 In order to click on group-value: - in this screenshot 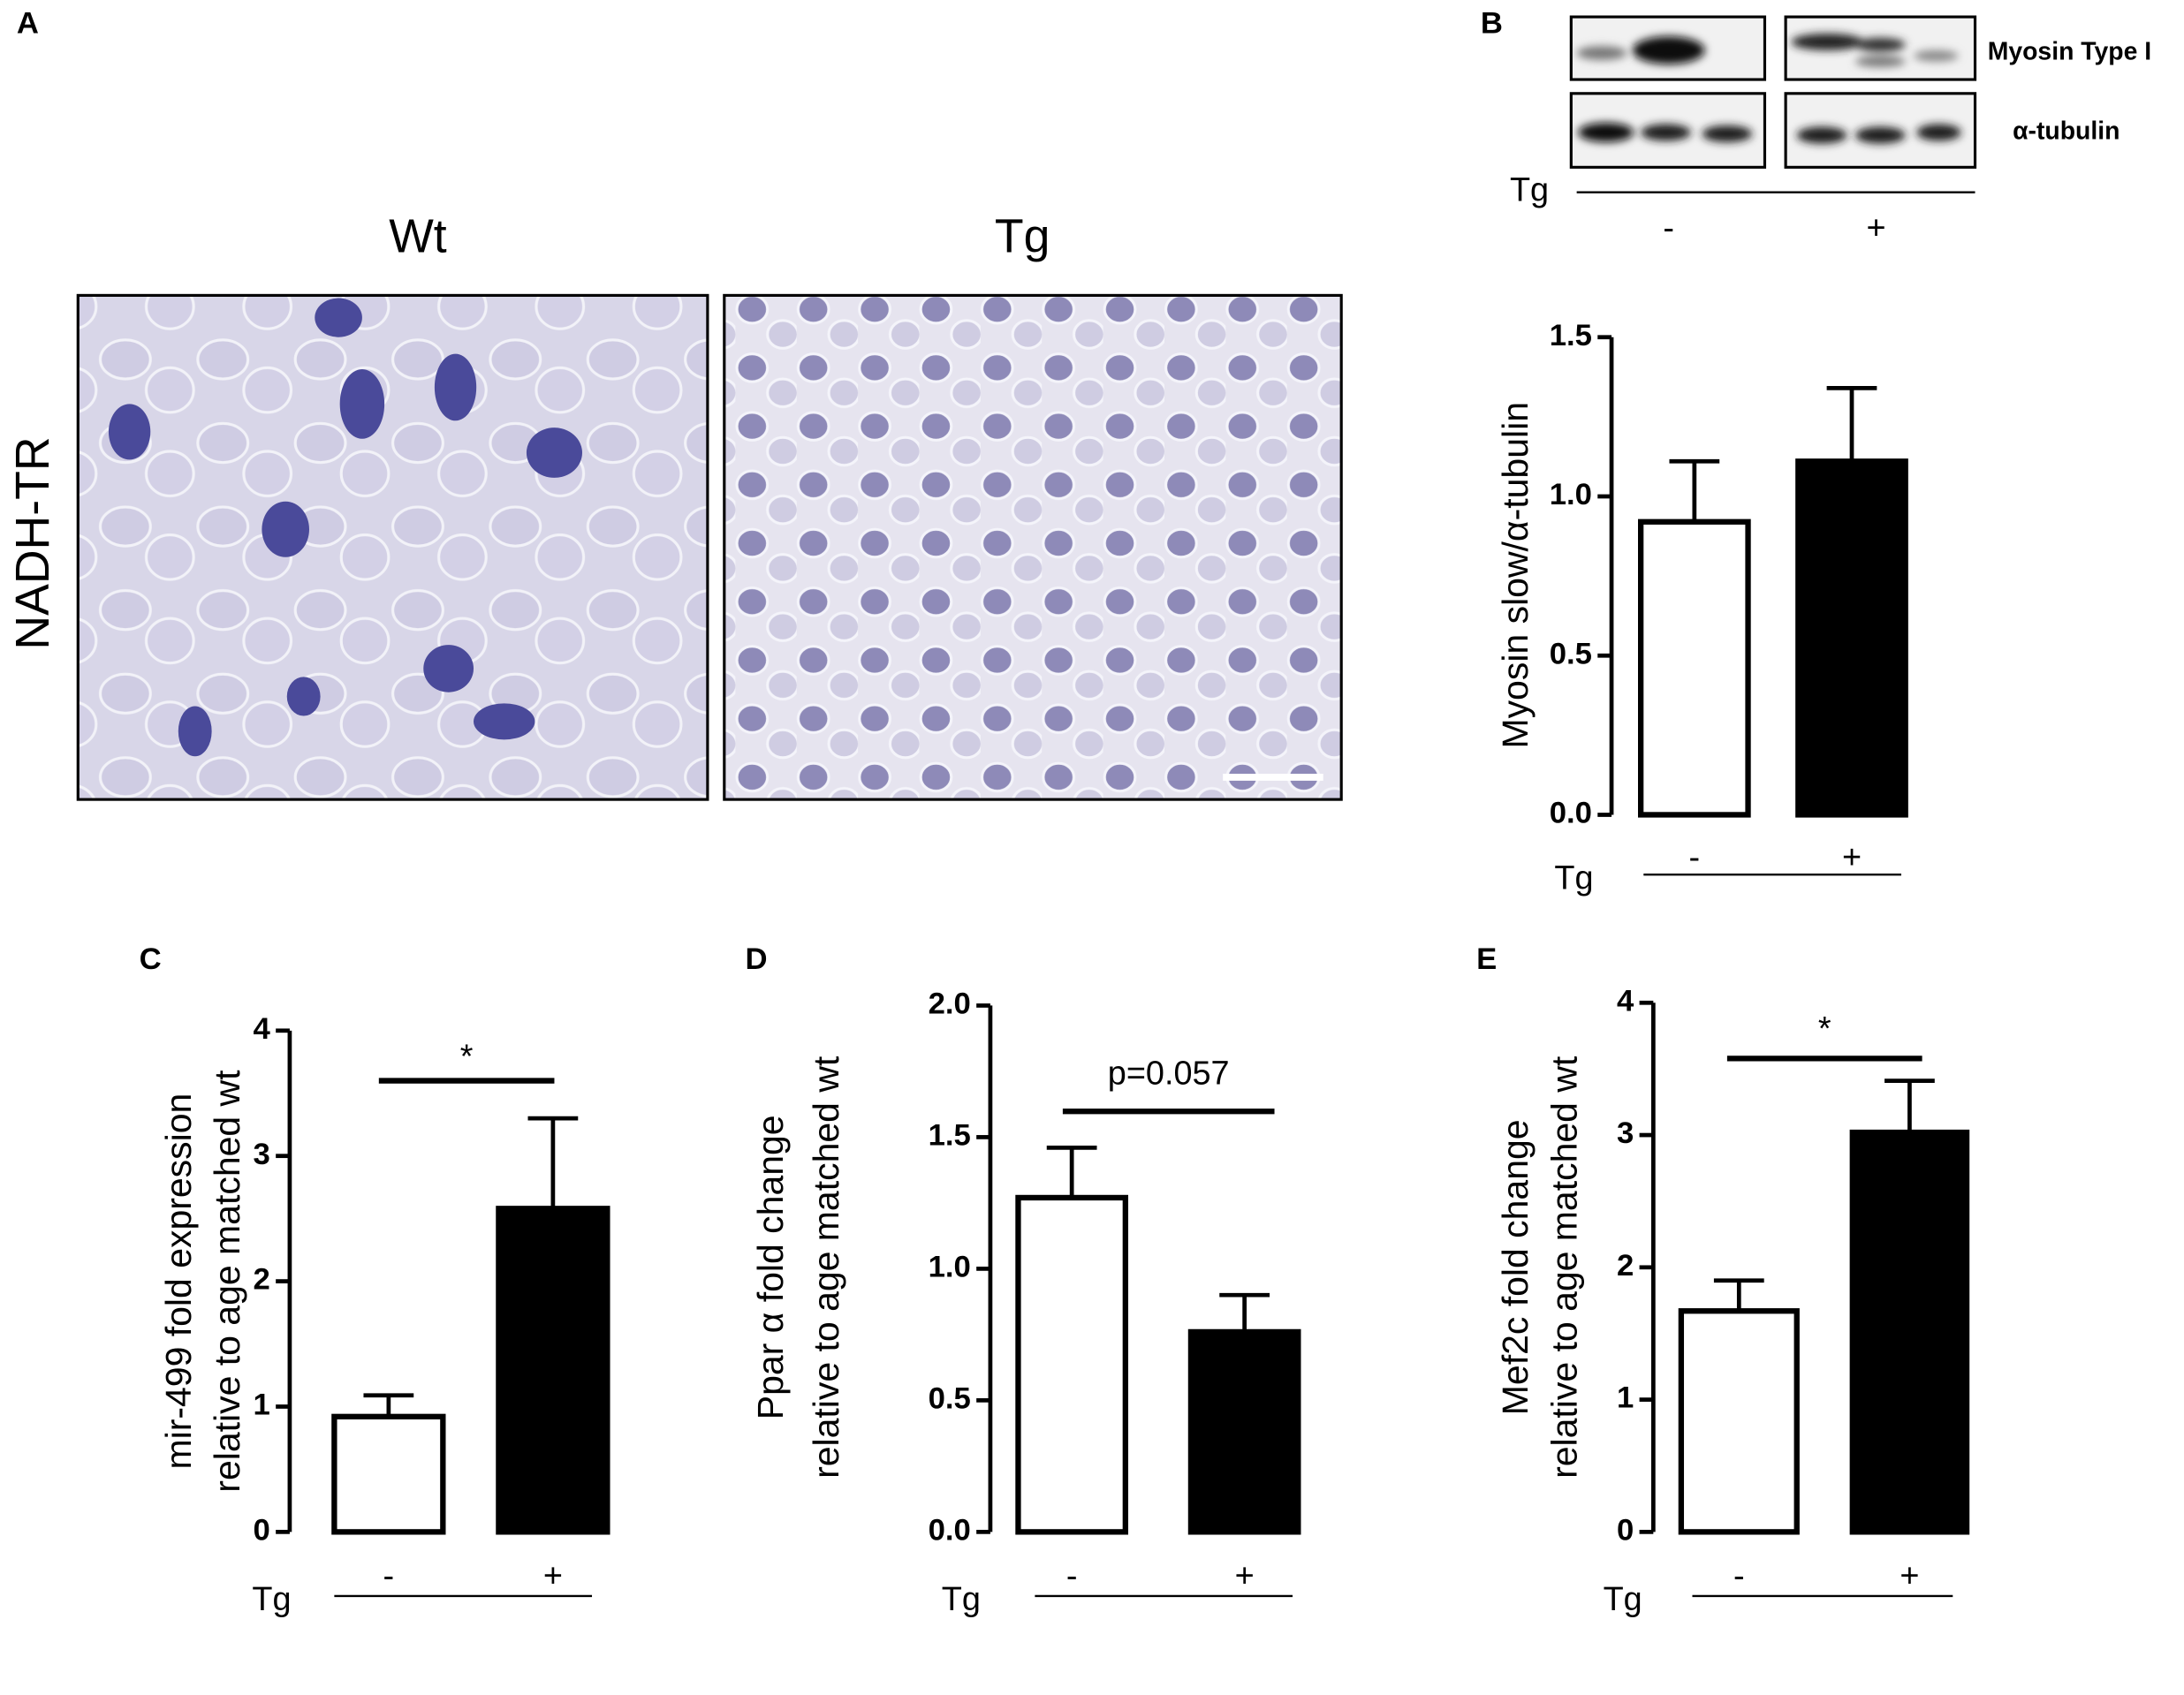, I will do `click(1668, 227)`.